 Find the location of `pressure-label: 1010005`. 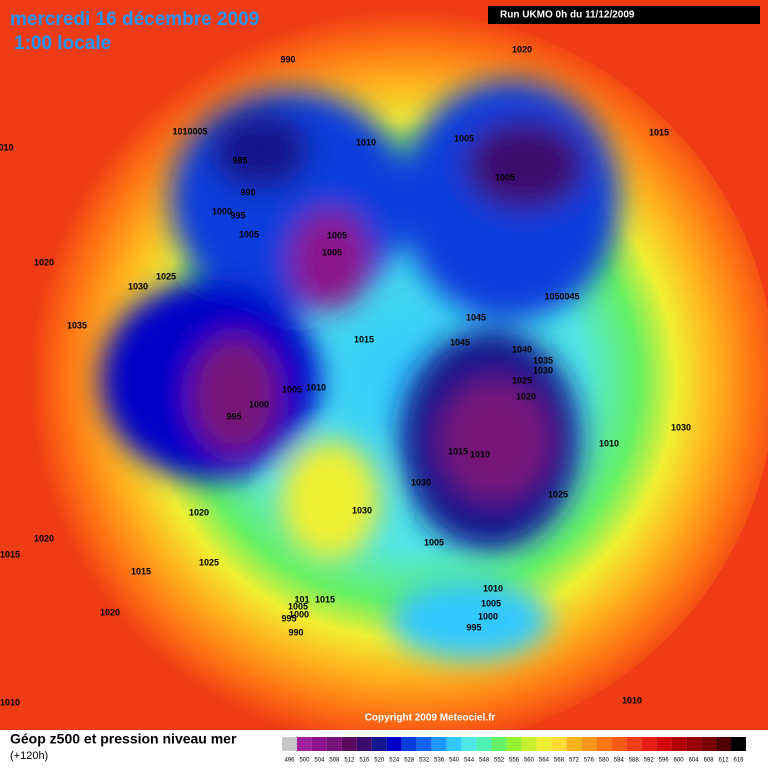

pressure-label: 1010005 is located at coordinates (189, 131).